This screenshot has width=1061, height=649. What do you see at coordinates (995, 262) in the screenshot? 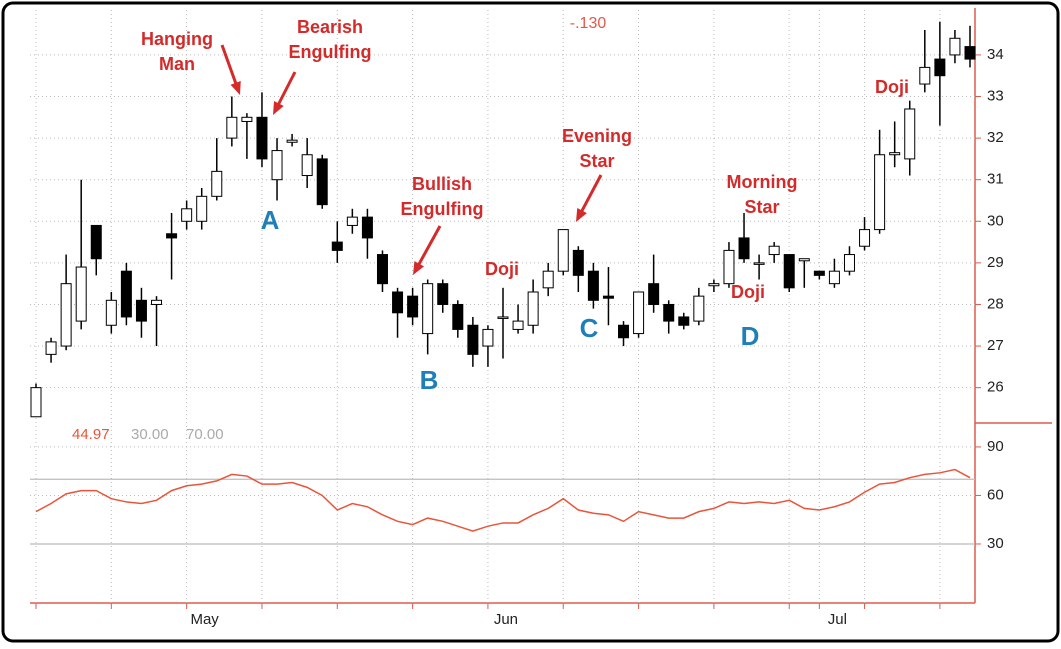
I see `y-tick-label: 29` at bounding box center [995, 262].